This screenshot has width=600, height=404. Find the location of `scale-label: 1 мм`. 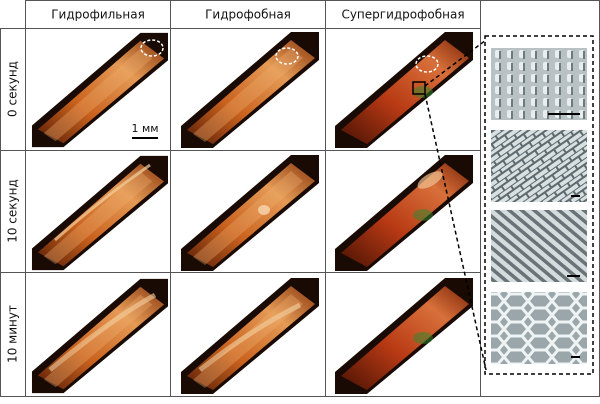

scale-label: 1 мм is located at coordinates (144, 128).